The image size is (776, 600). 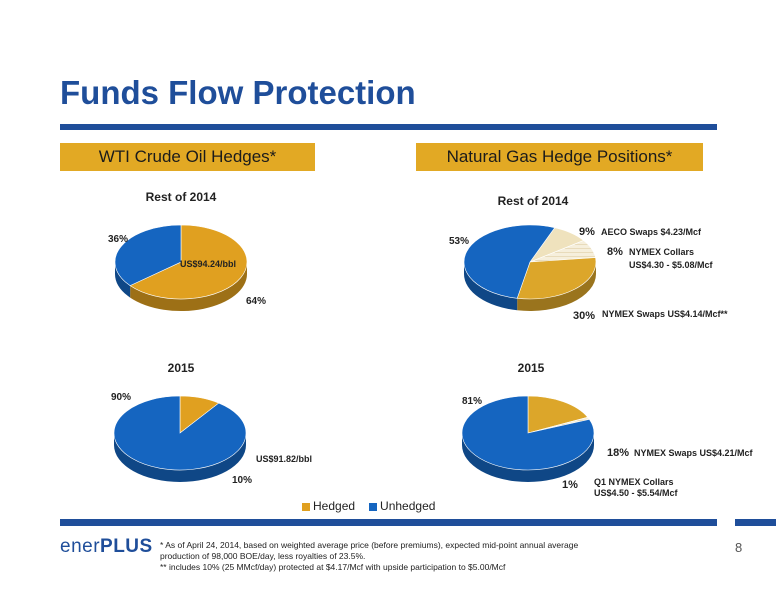 I want to click on oil-2015-hedged-price: US$91.82/bbl, so click(x=284, y=459).